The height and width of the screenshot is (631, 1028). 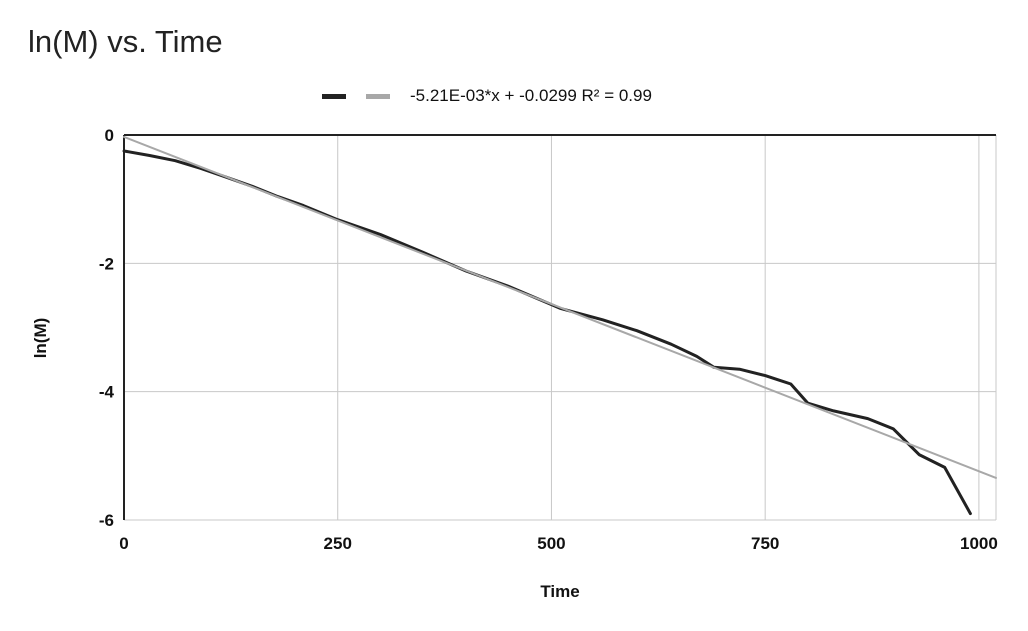 I want to click on x-tick-label: 500, so click(x=551, y=543).